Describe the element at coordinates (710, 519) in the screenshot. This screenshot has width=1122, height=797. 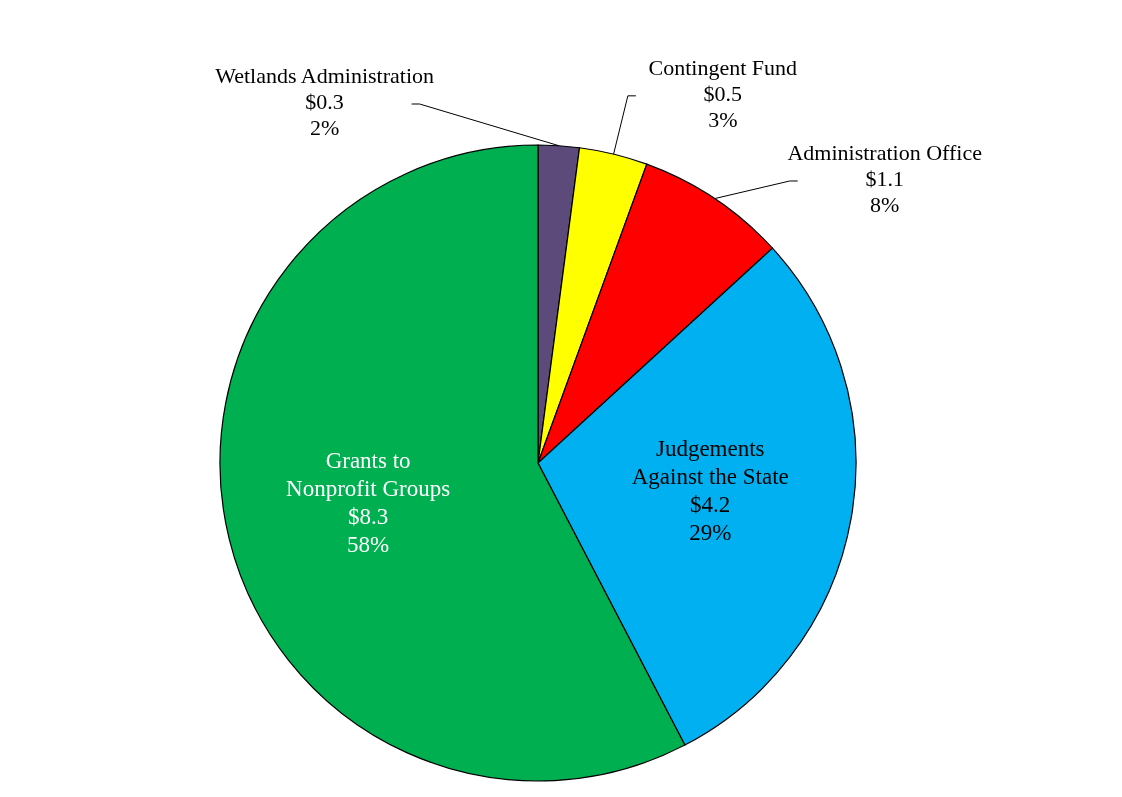
I see `data-label: $4.2 29%` at that location.